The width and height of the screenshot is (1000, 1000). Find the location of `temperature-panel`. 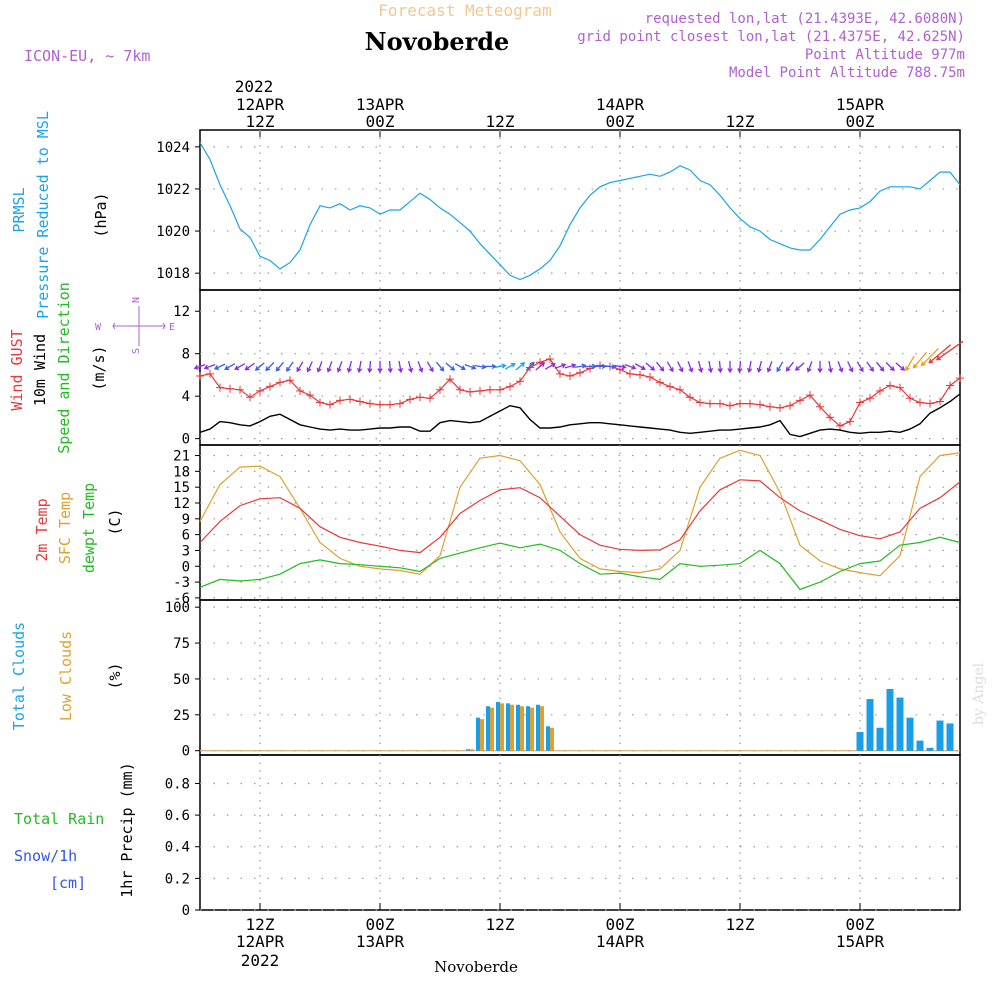

temperature-panel is located at coordinates (580, 520).